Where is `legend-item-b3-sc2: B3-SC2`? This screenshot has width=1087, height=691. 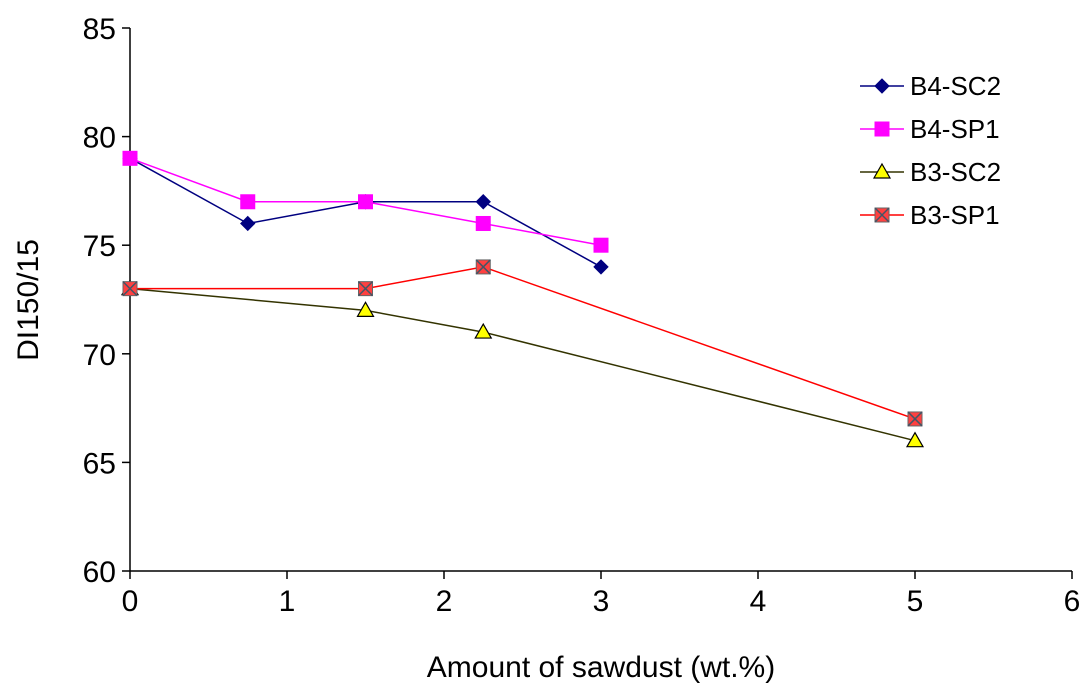 legend-item-b3-sc2: B3-SC2 is located at coordinates (930, 172).